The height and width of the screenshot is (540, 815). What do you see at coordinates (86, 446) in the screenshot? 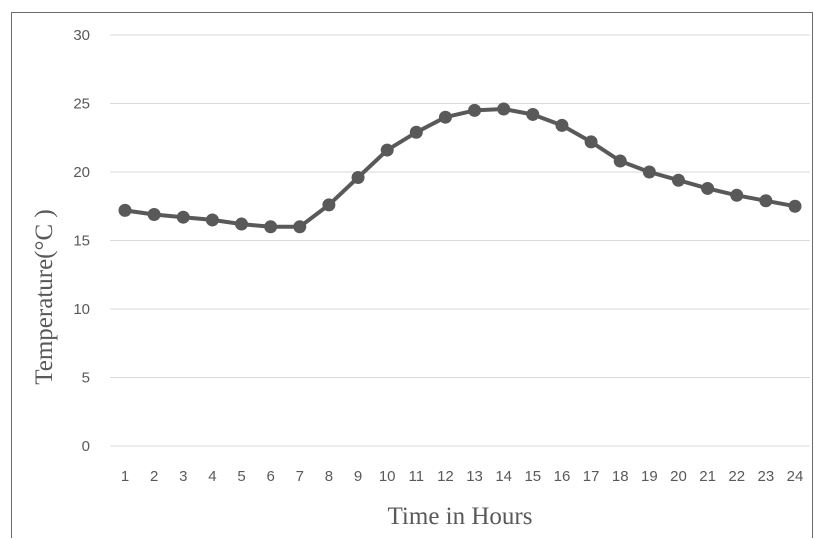
I see `y-tick-label: 0` at bounding box center [86, 446].